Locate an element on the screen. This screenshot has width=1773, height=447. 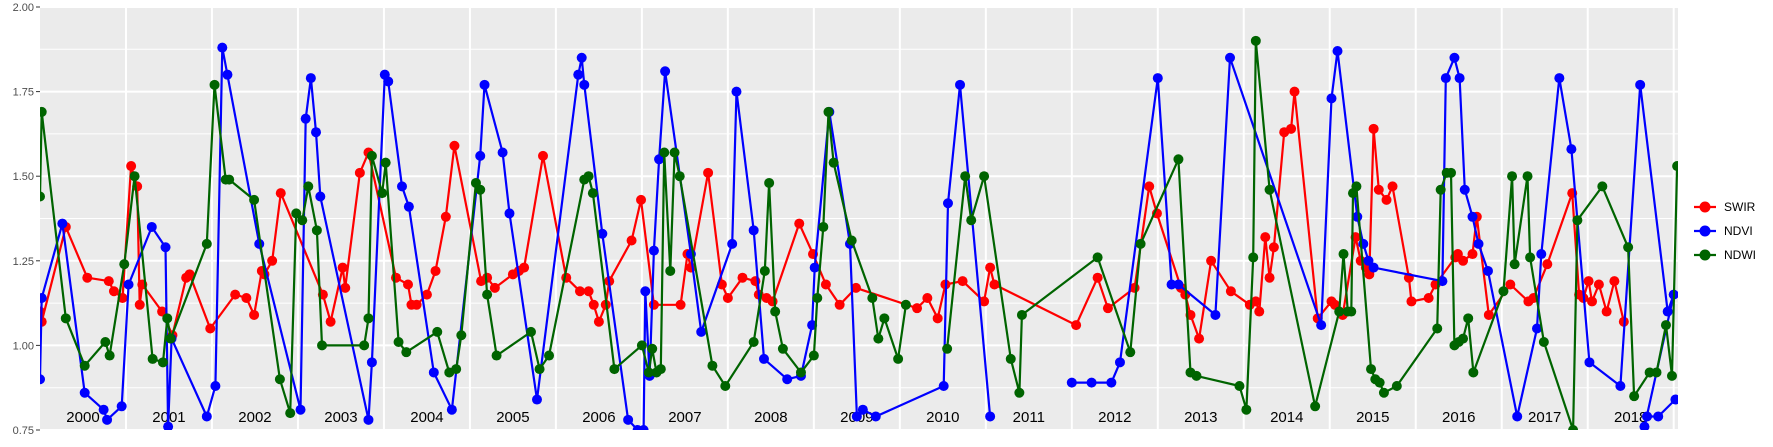
year-label: 2014 is located at coordinates (1286, 417).